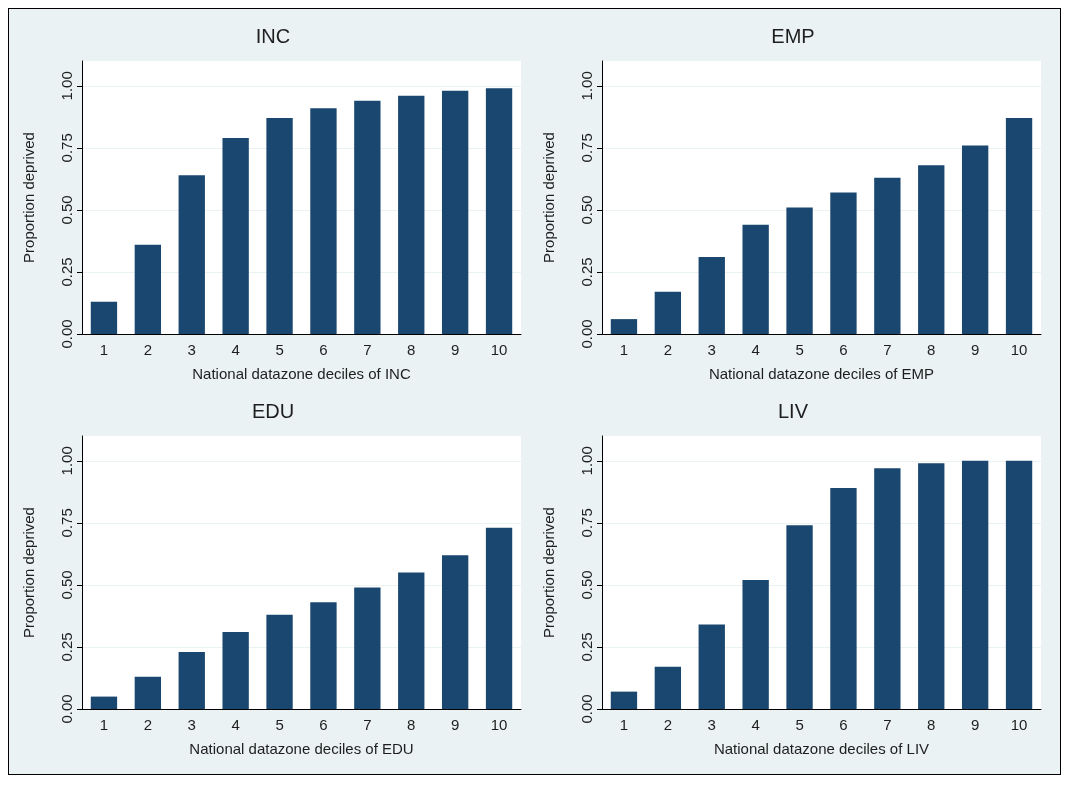 The image size is (1071, 785). Describe the element at coordinates (273, 36) in the screenshot. I see `chart-title: INC` at that location.